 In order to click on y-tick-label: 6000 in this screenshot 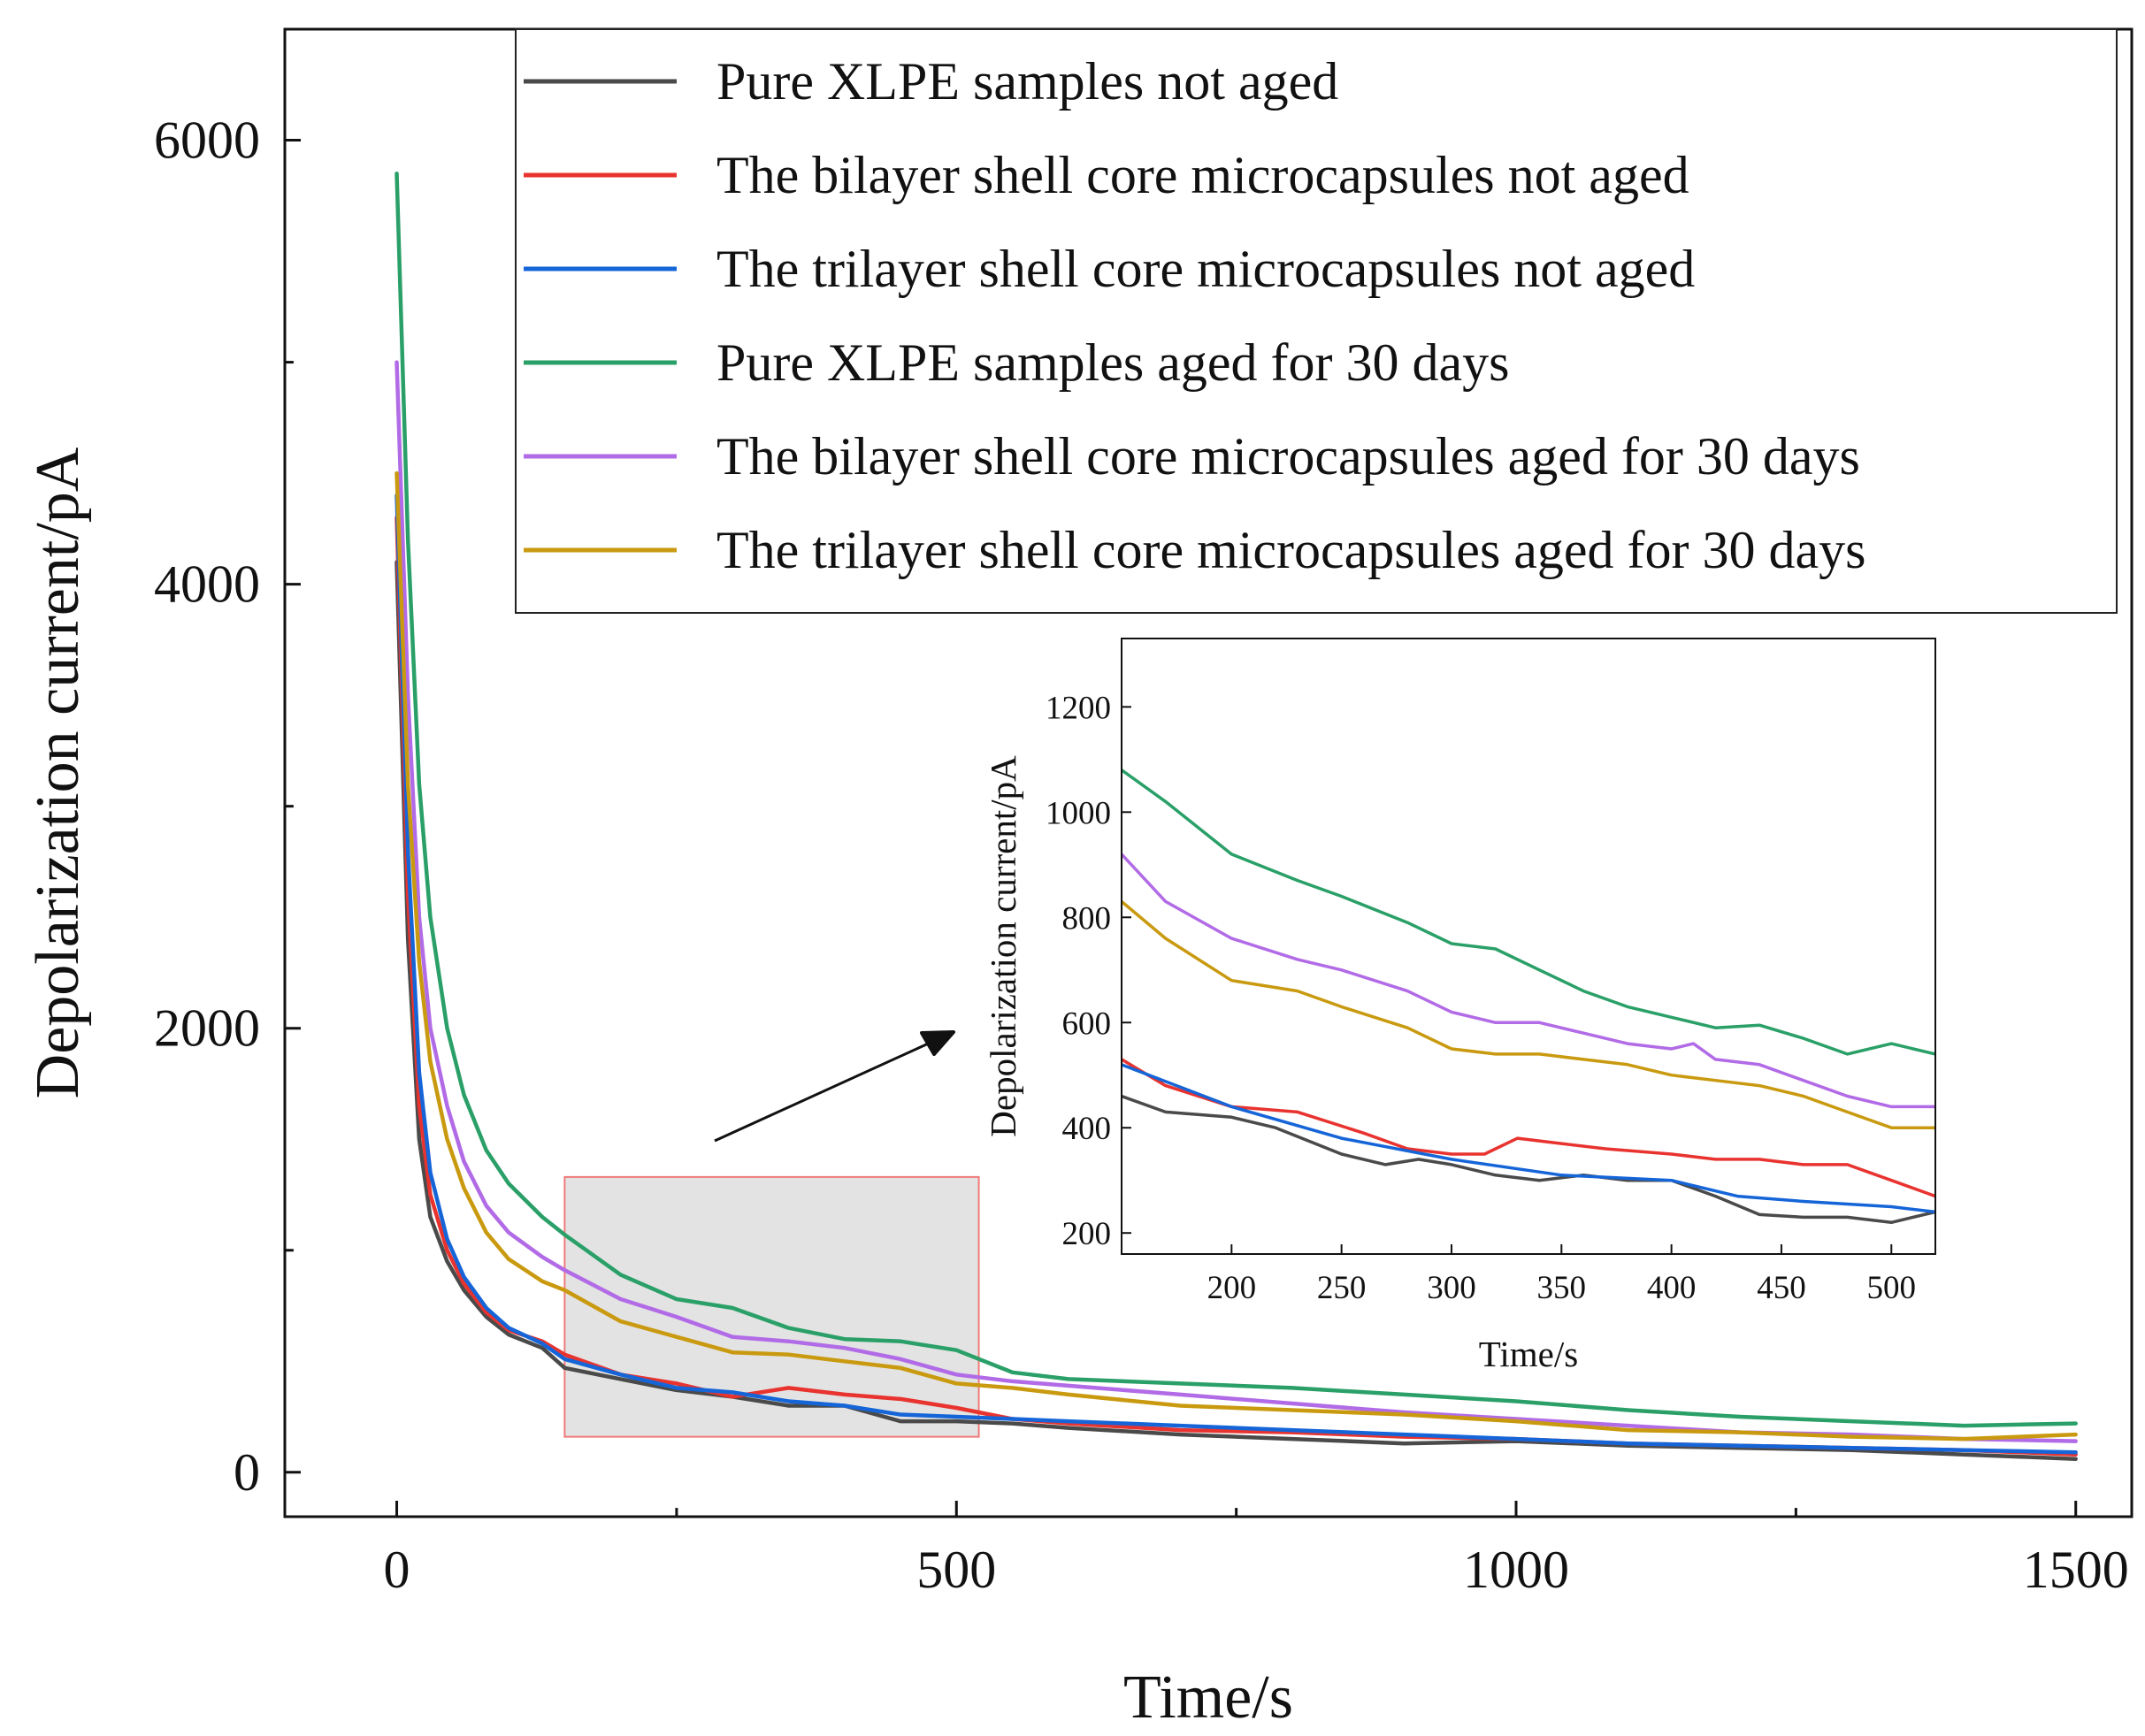, I will do `click(207, 140)`.